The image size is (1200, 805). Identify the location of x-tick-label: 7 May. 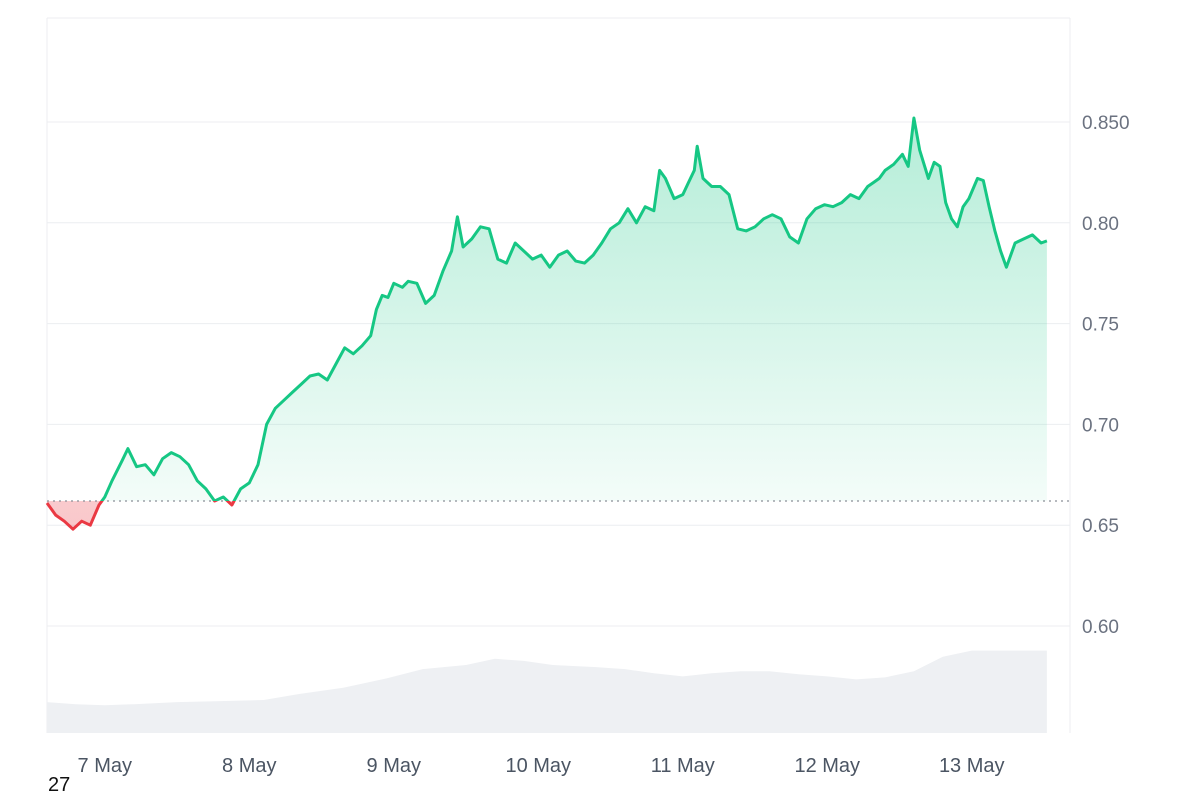
(105, 766).